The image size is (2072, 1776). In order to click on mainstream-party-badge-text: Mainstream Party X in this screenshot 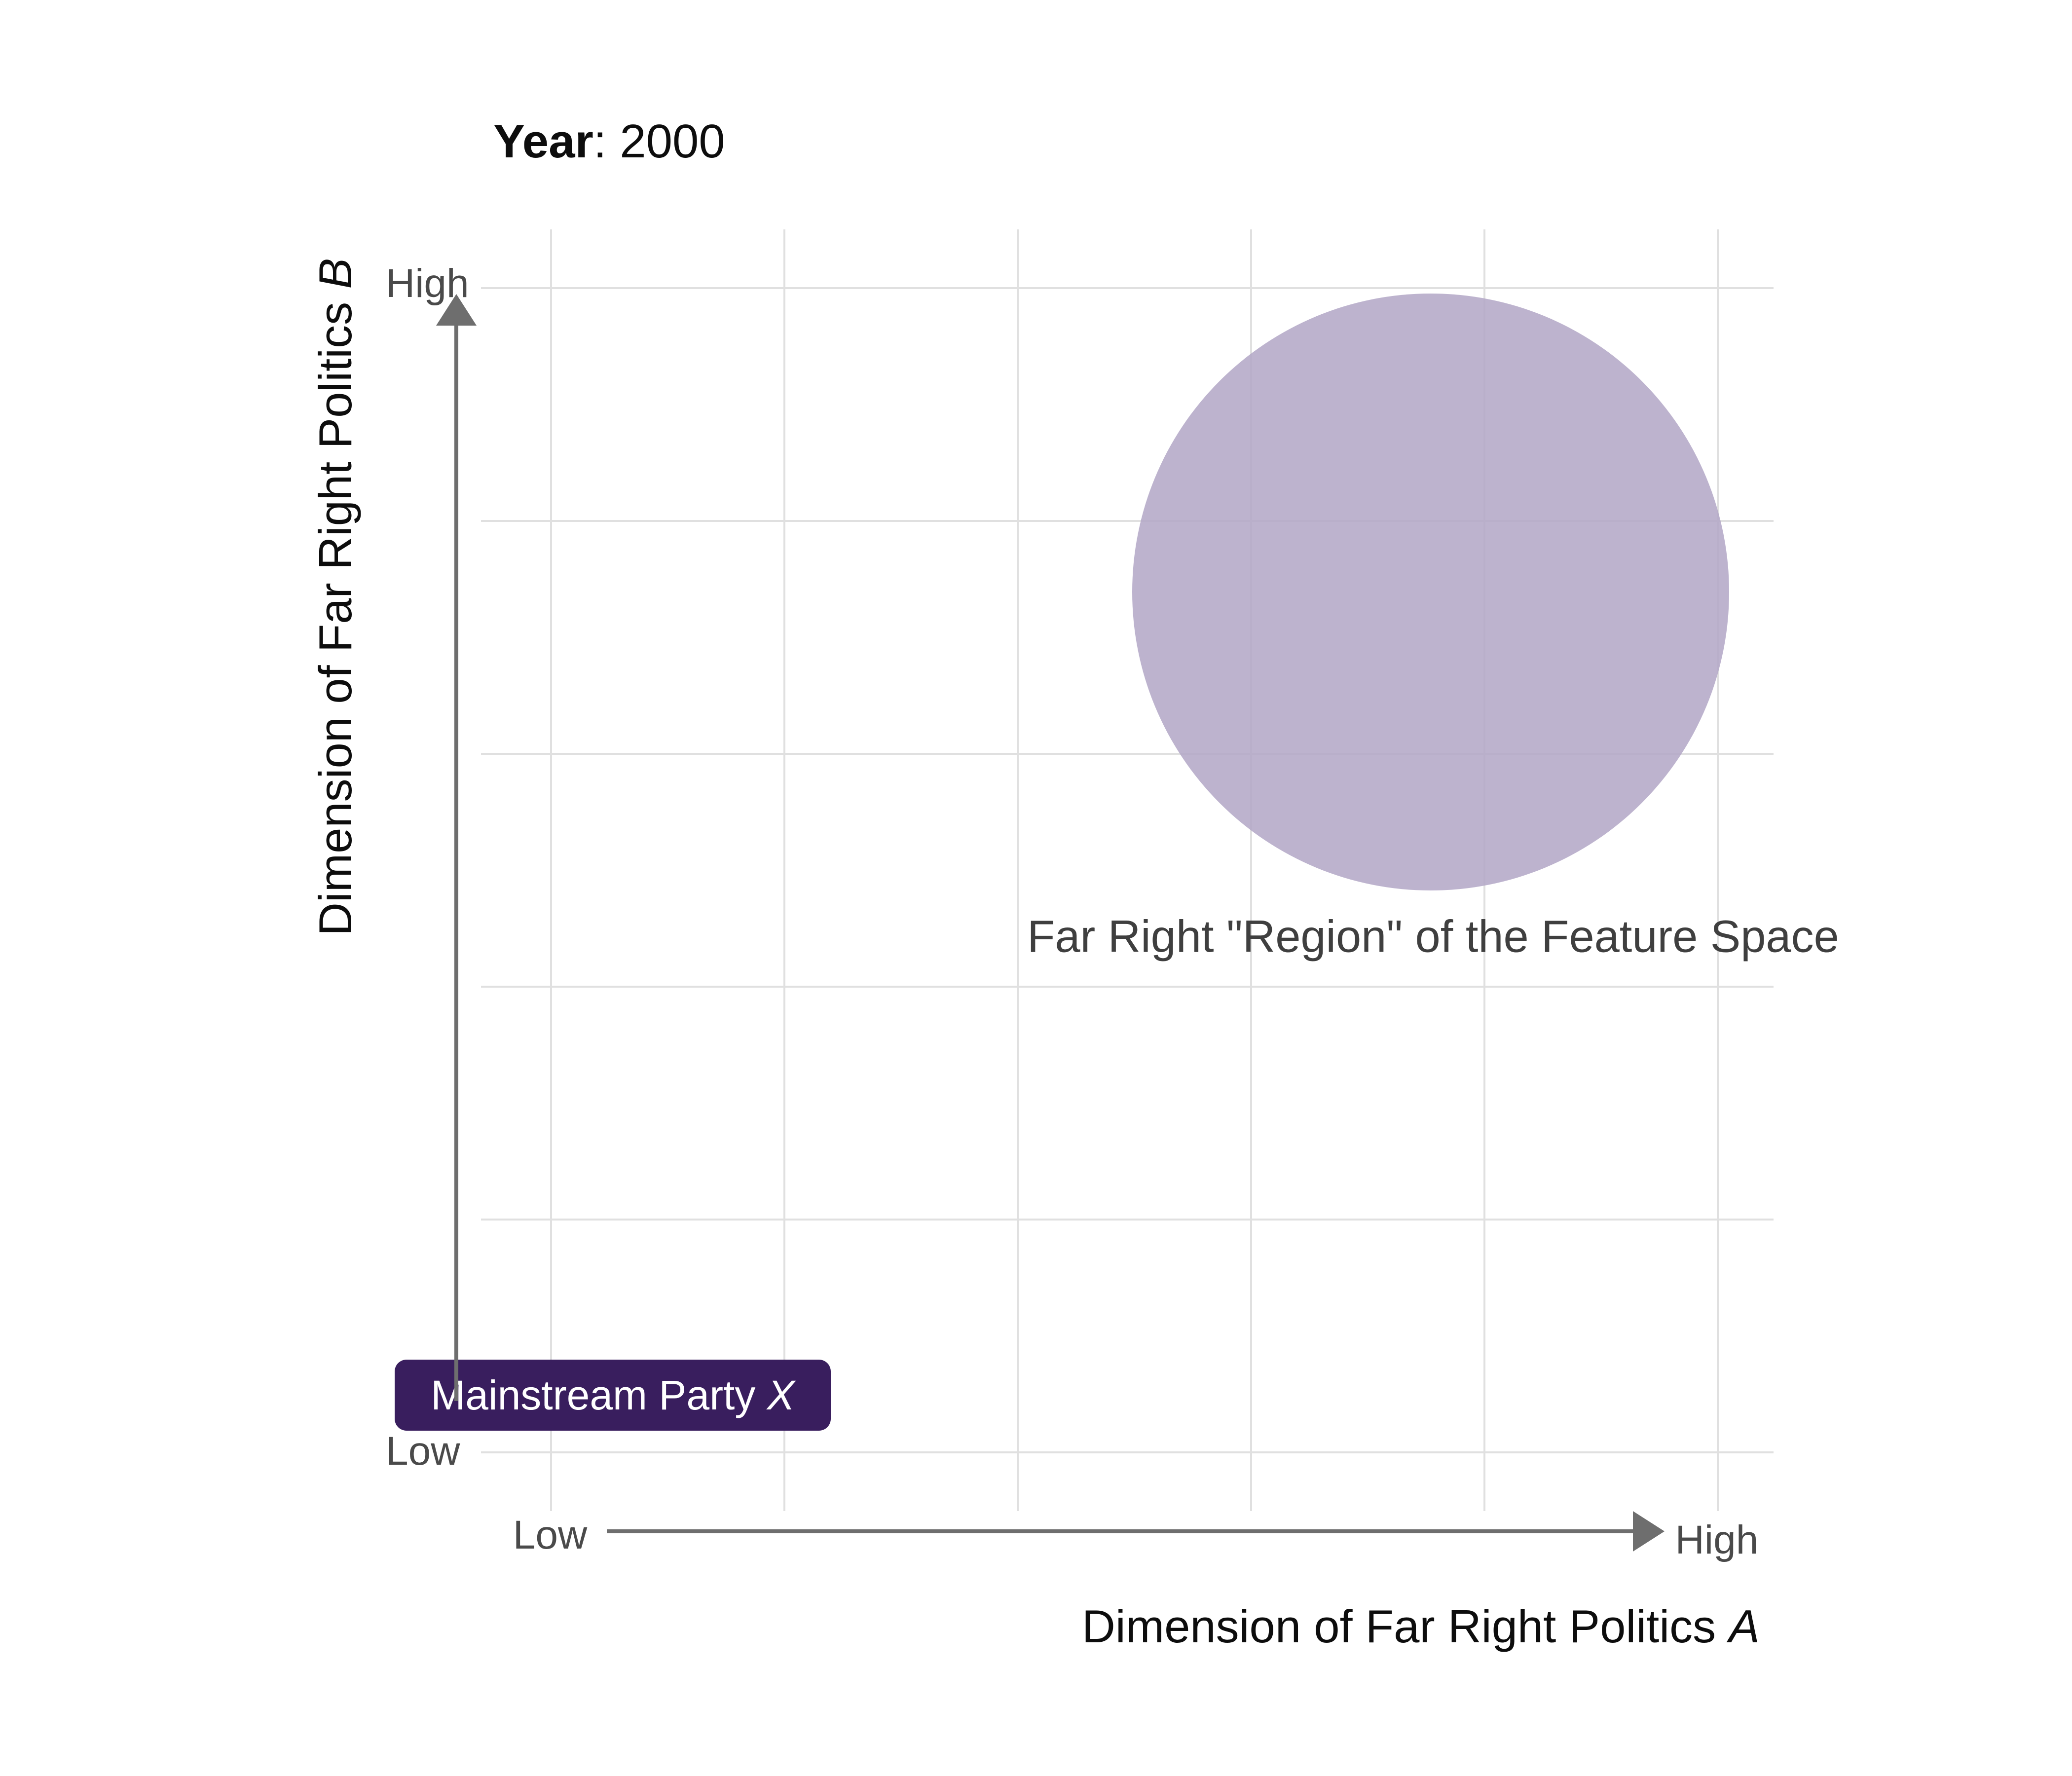, I will do `click(613, 1395)`.